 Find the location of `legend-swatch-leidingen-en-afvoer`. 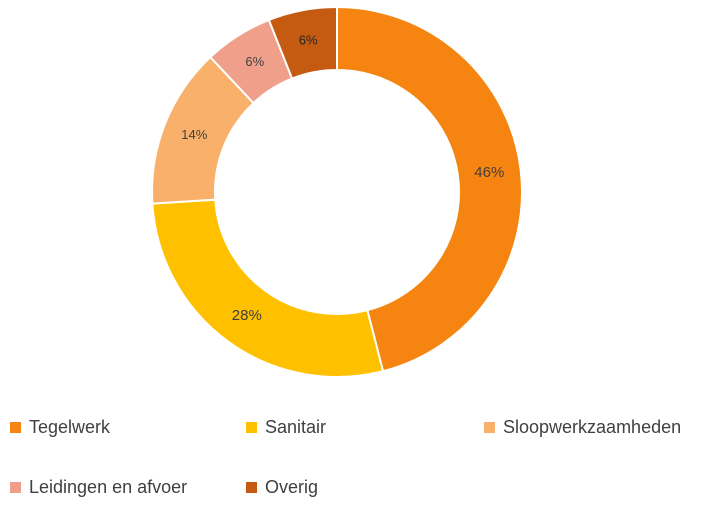

legend-swatch-leidingen-en-afvoer is located at coordinates (15, 487).